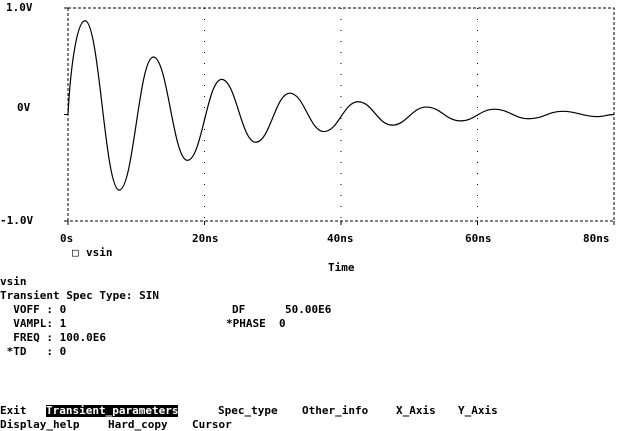 Image resolution: width=622 pixels, height=431 pixels. Describe the element at coordinates (33, 351) in the screenshot. I see `td-line: *TD : 0` at that location.